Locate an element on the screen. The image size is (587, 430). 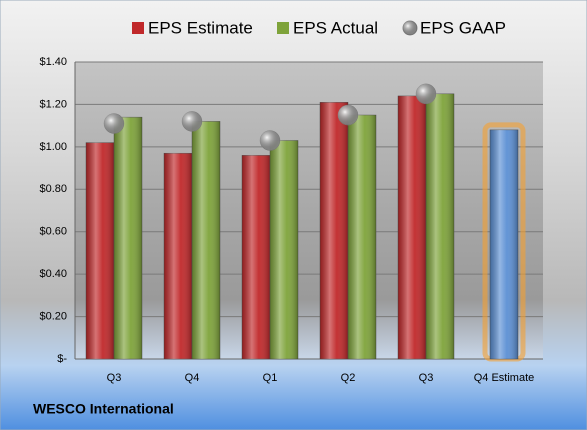
y-tick-label: $1.40 is located at coordinates (53, 62).